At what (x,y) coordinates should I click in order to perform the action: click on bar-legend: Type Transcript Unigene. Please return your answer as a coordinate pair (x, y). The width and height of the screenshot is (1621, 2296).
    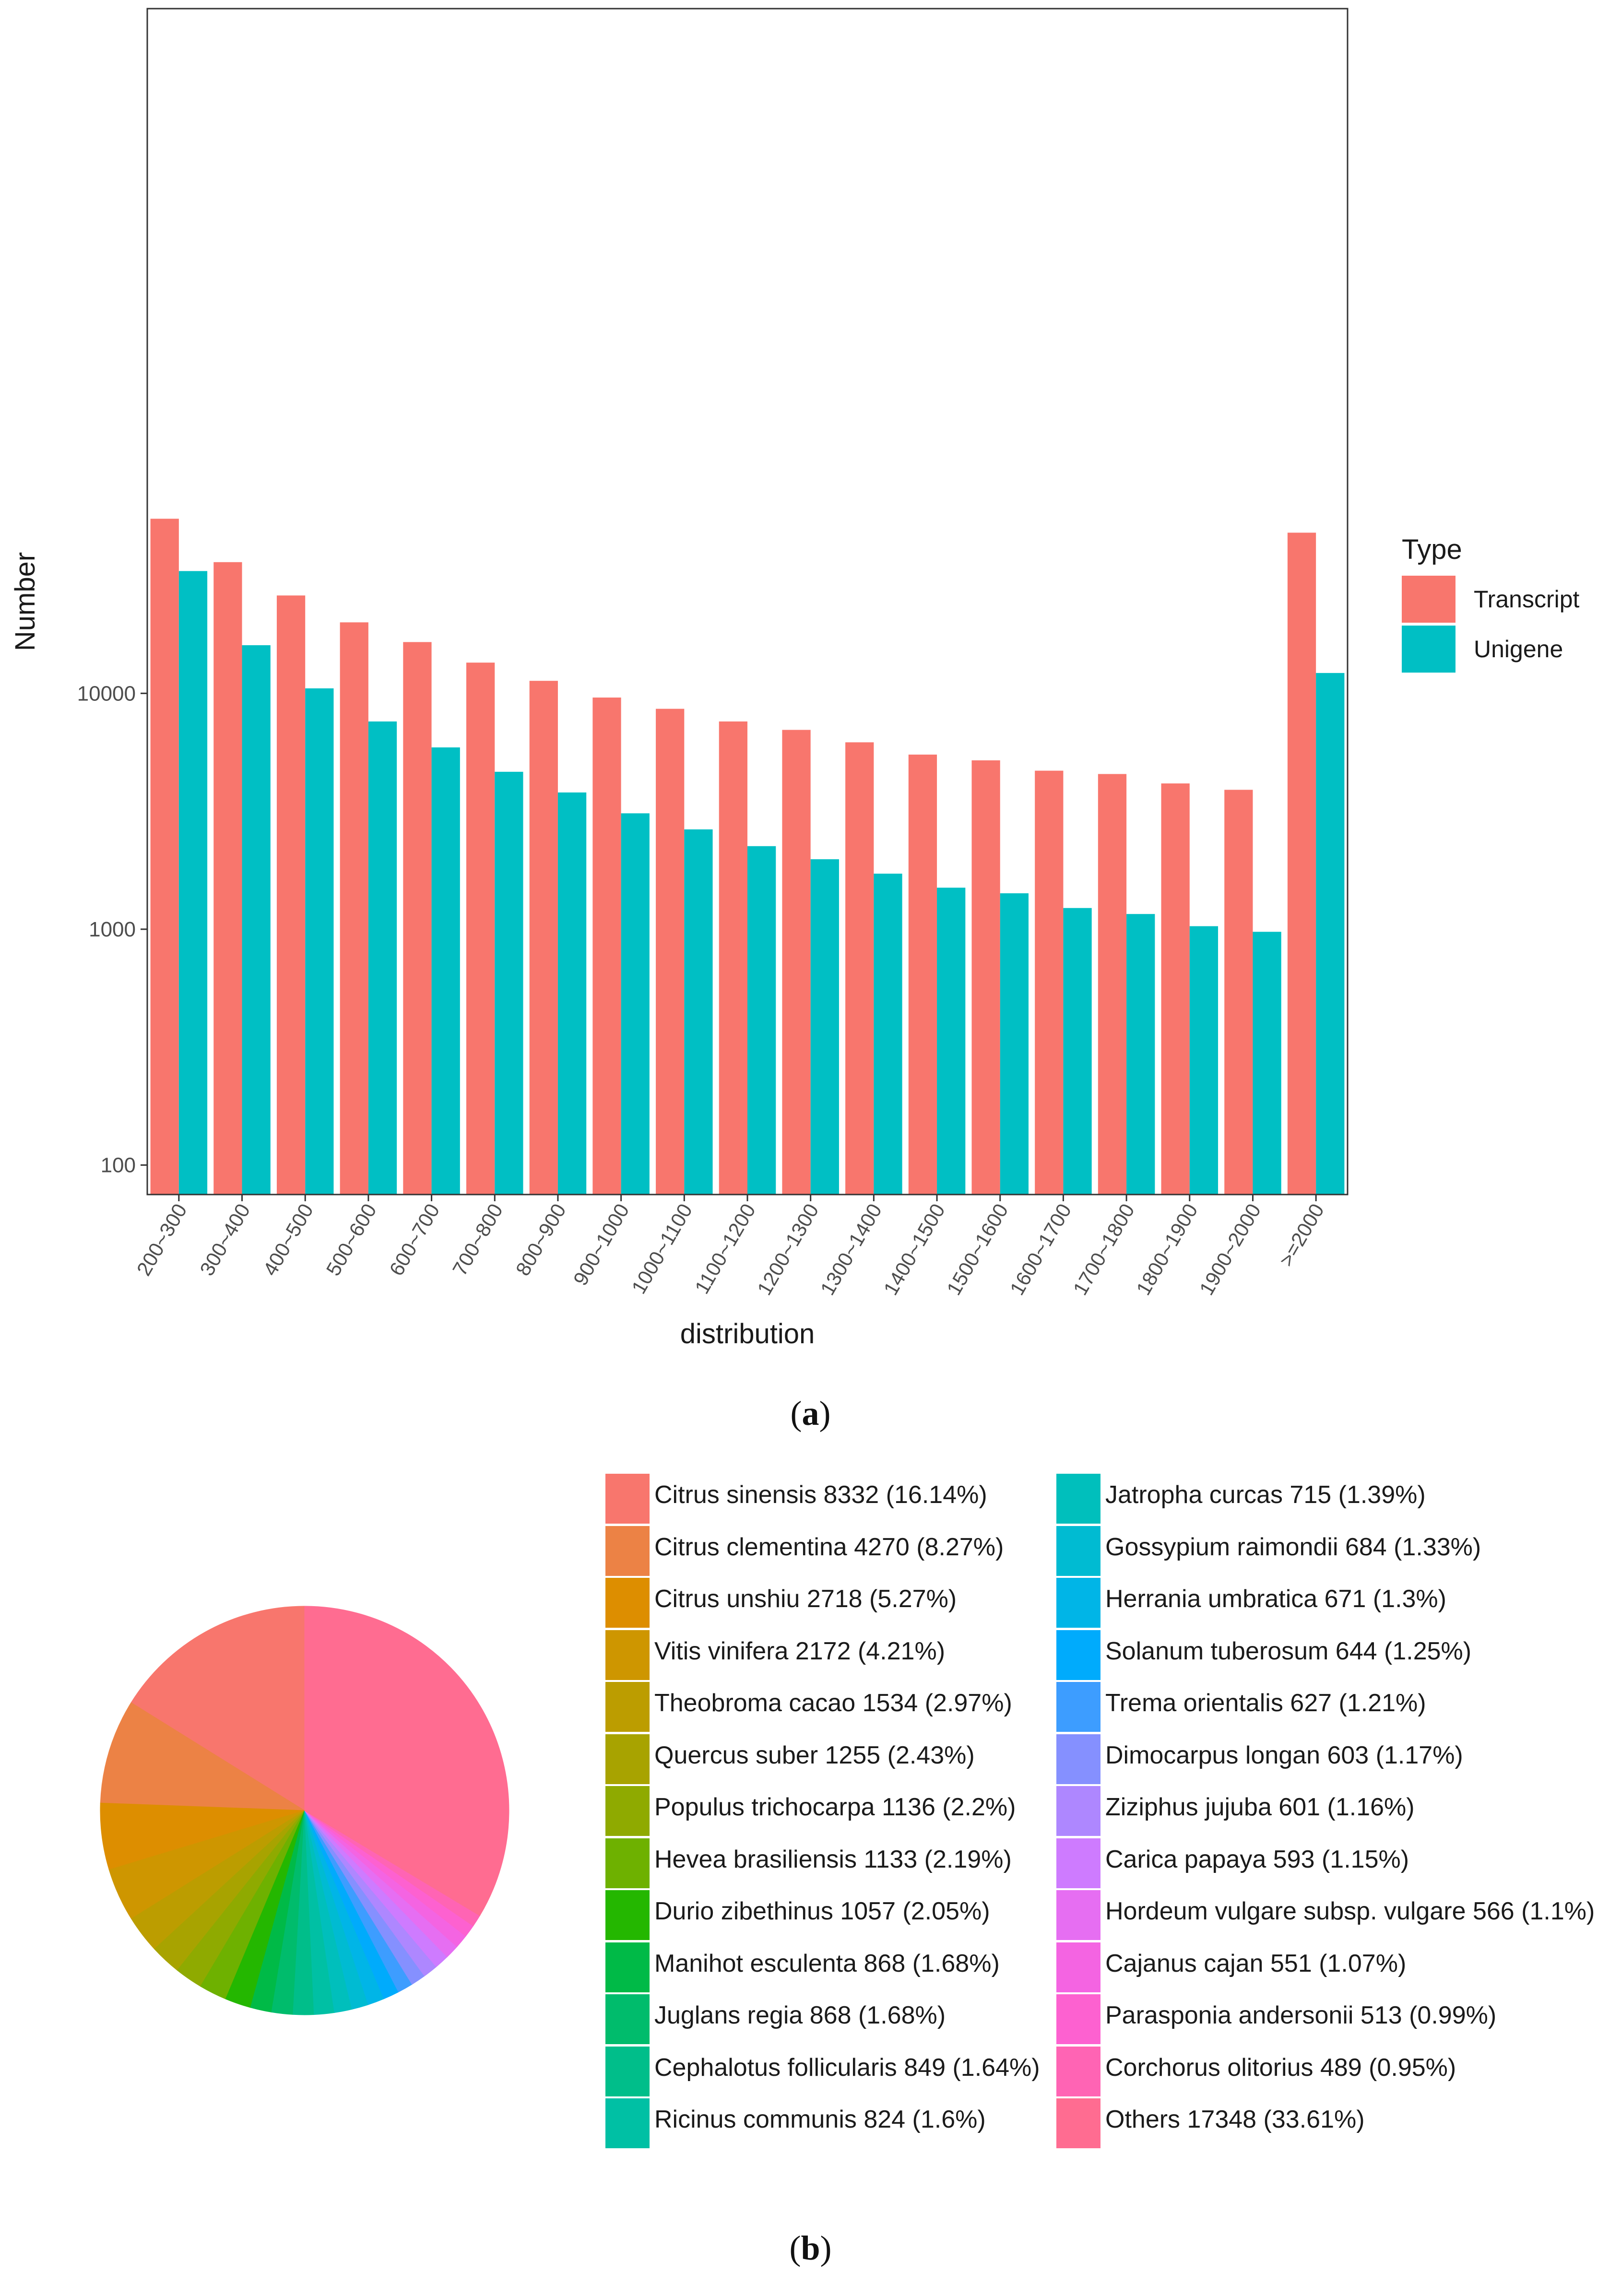
    Looking at the image, I should click on (1491, 603).